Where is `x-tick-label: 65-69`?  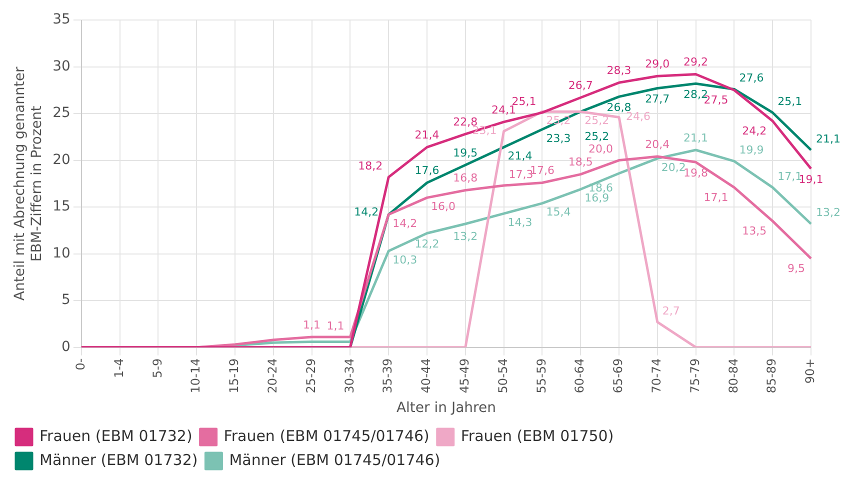
x-tick-label: 65-69 is located at coordinates (618, 376).